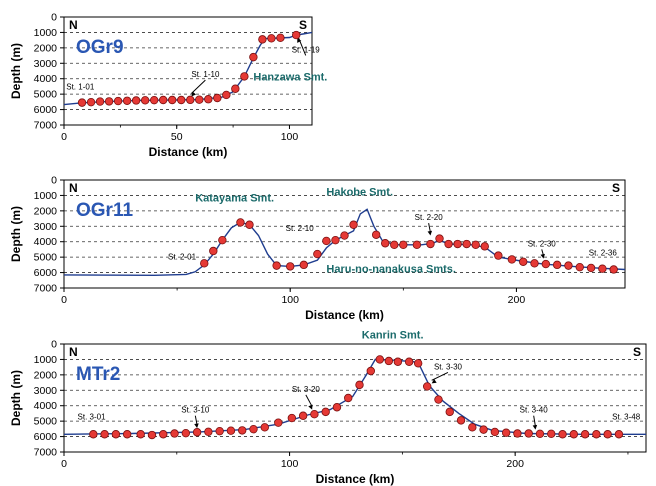 The width and height of the screenshot is (656, 486). What do you see at coordinates (92, 417) in the screenshot?
I see `station-annotation: St. 3-01` at bounding box center [92, 417].